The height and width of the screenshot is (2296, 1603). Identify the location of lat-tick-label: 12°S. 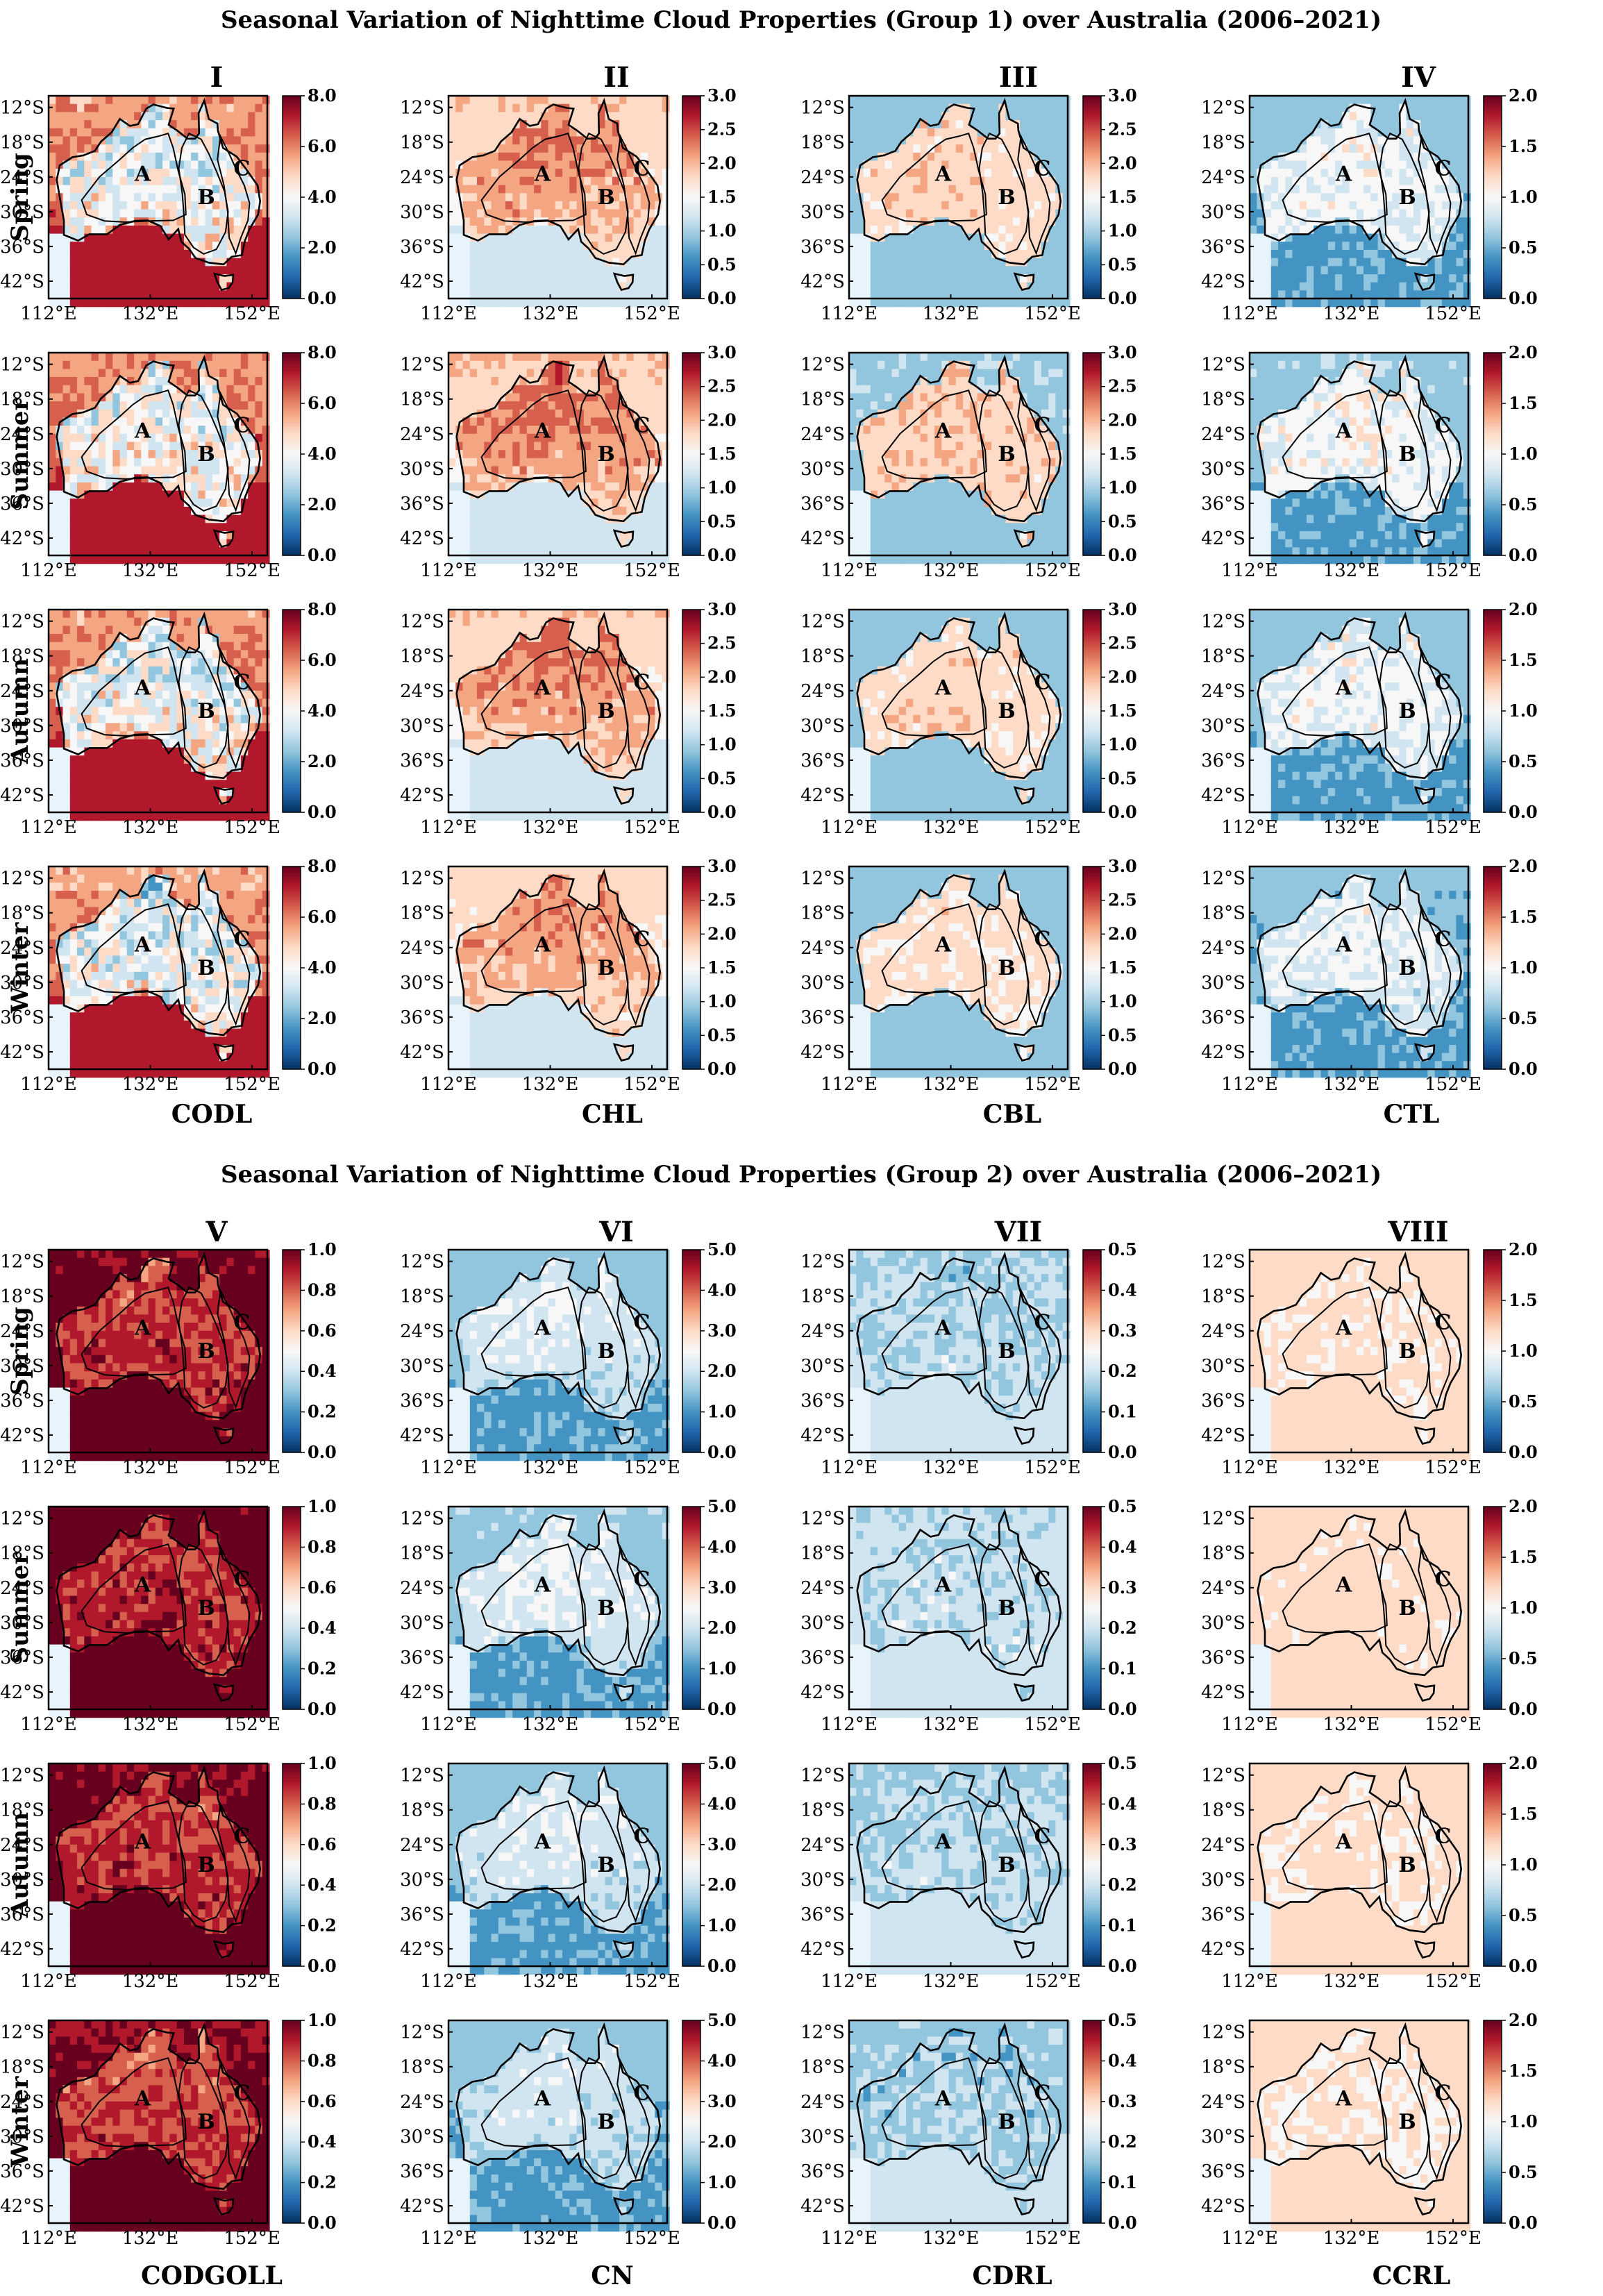
(1223, 108).